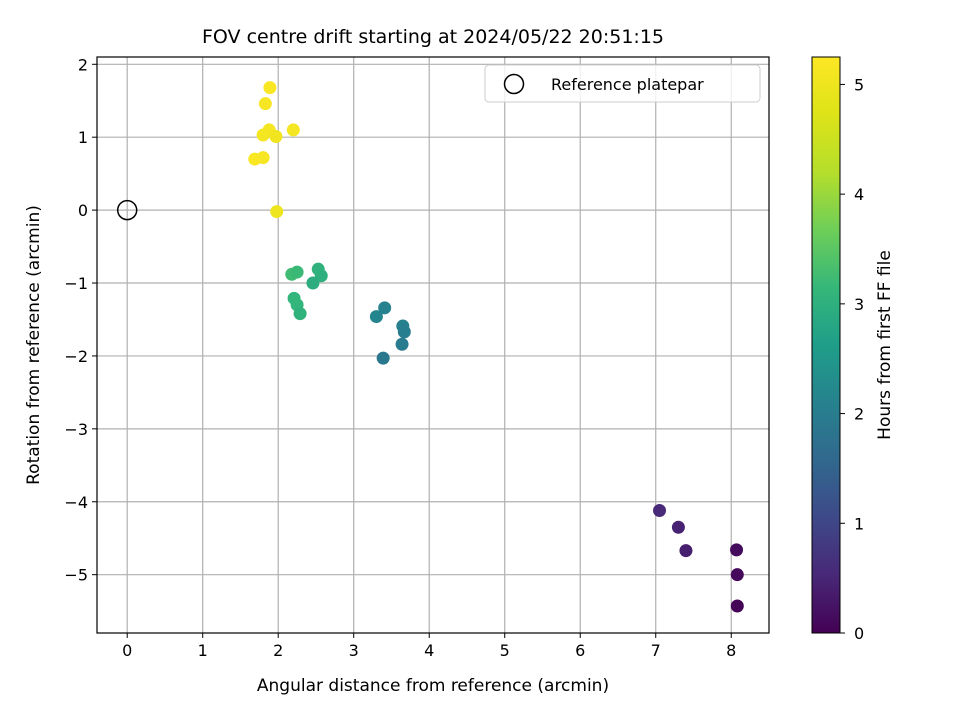  What do you see at coordinates (627, 84) in the screenshot?
I see `legend-entry-reference: Reference platepar` at bounding box center [627, 84].